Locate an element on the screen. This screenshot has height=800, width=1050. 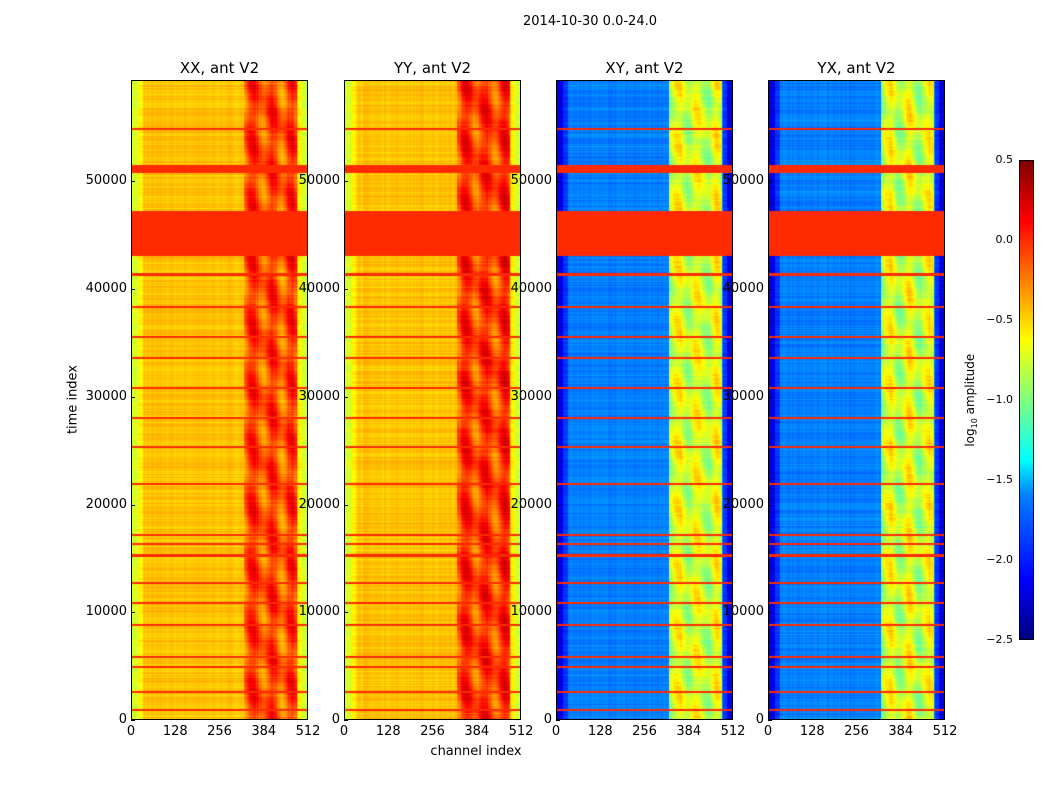
panel-title: XX, ant V2 is located at coordinates (219, 68).